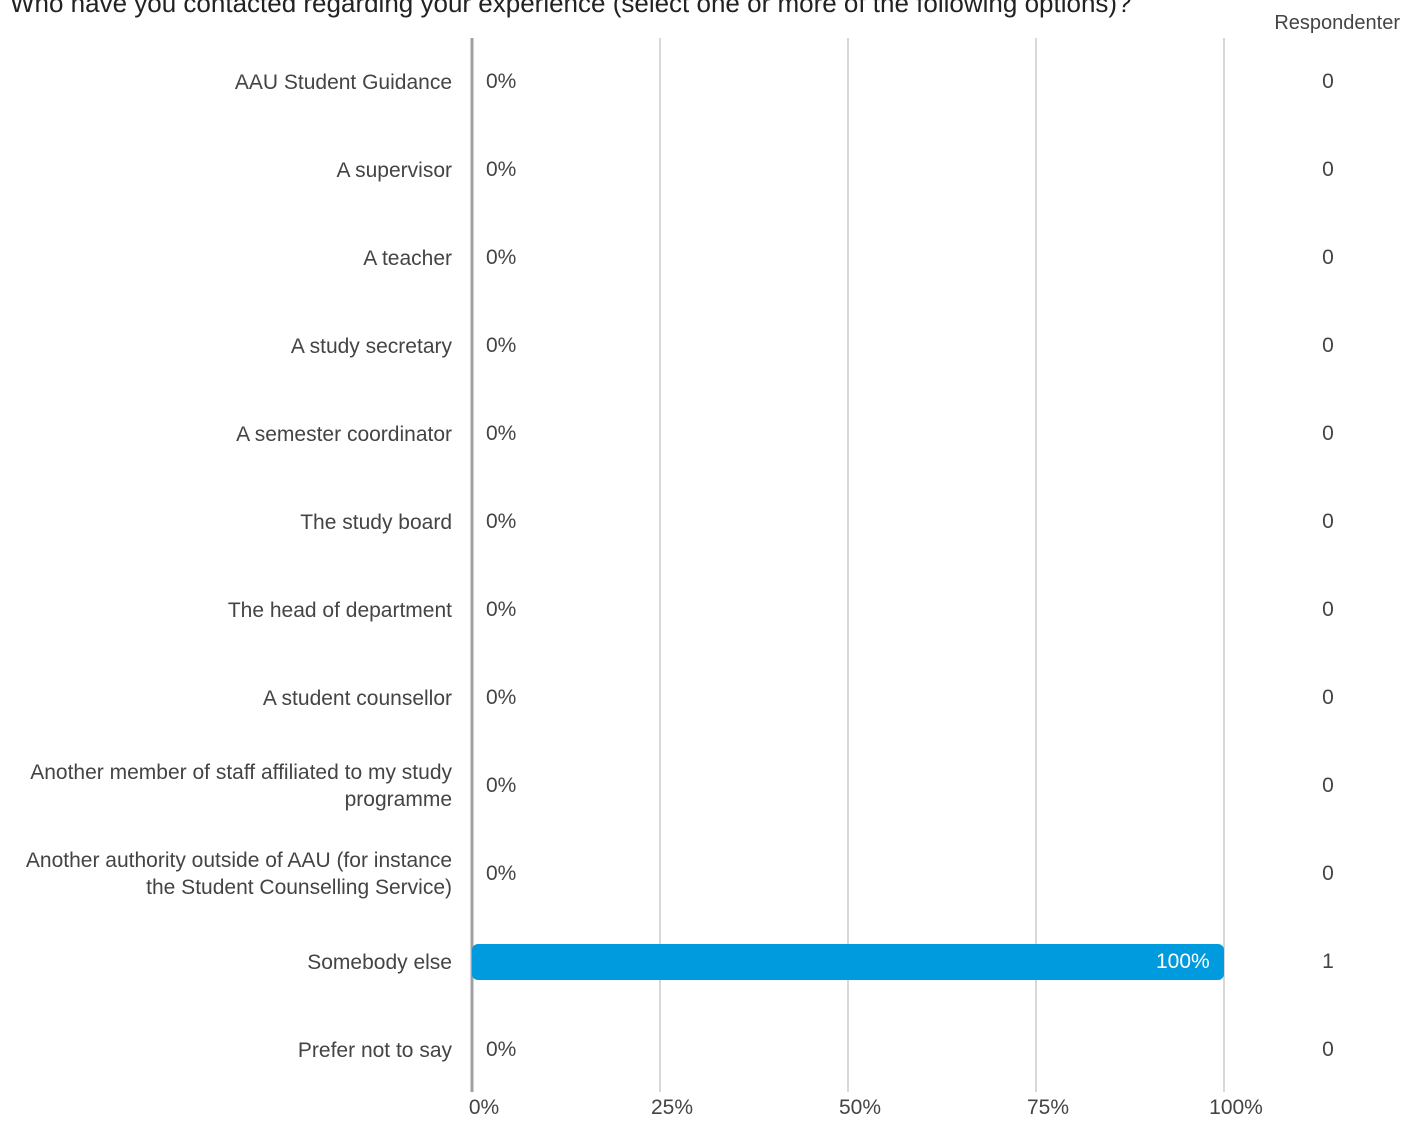 The height and width of the screenshot is (1129, 1418). Describe the element at coordinates (394, 170) in the screenshot. I see `category-label: A supervisor` at that location.